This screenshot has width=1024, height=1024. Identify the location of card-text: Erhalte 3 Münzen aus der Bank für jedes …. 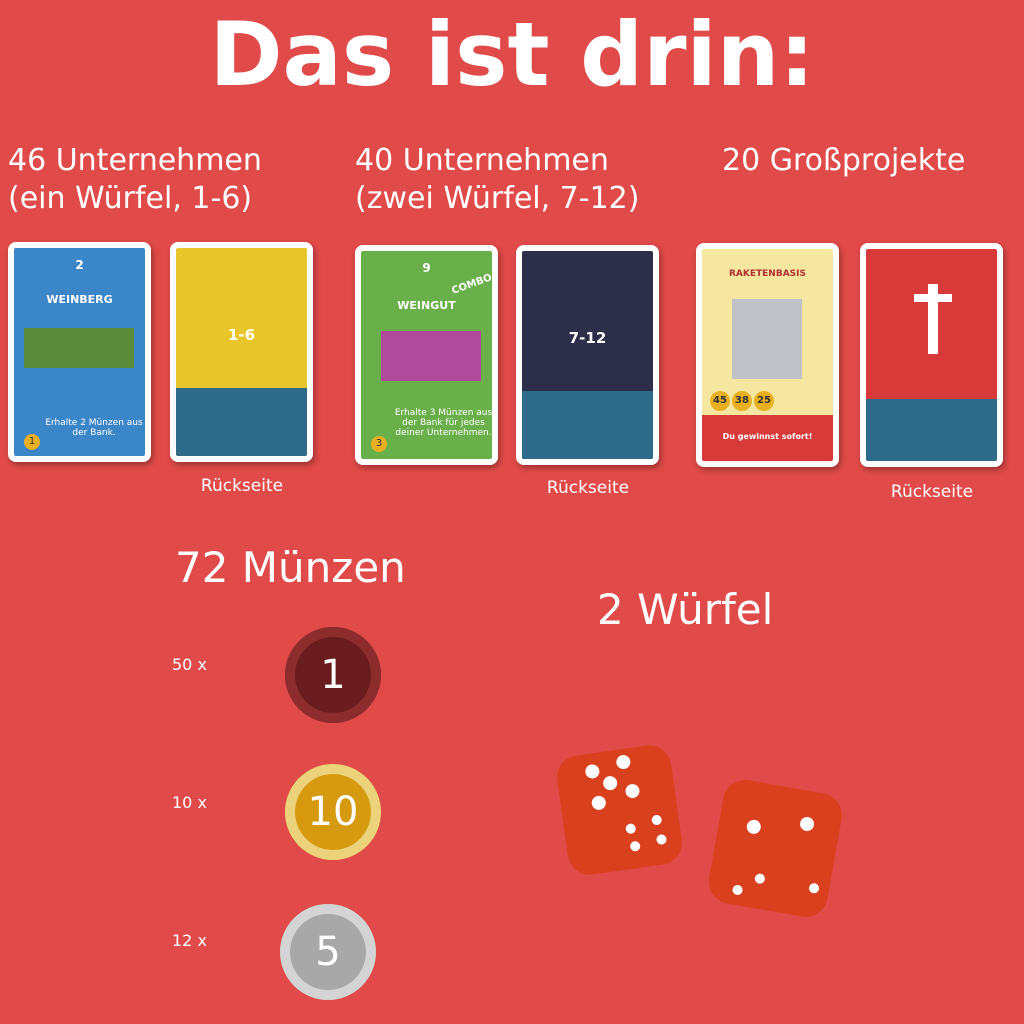
(443, 423).